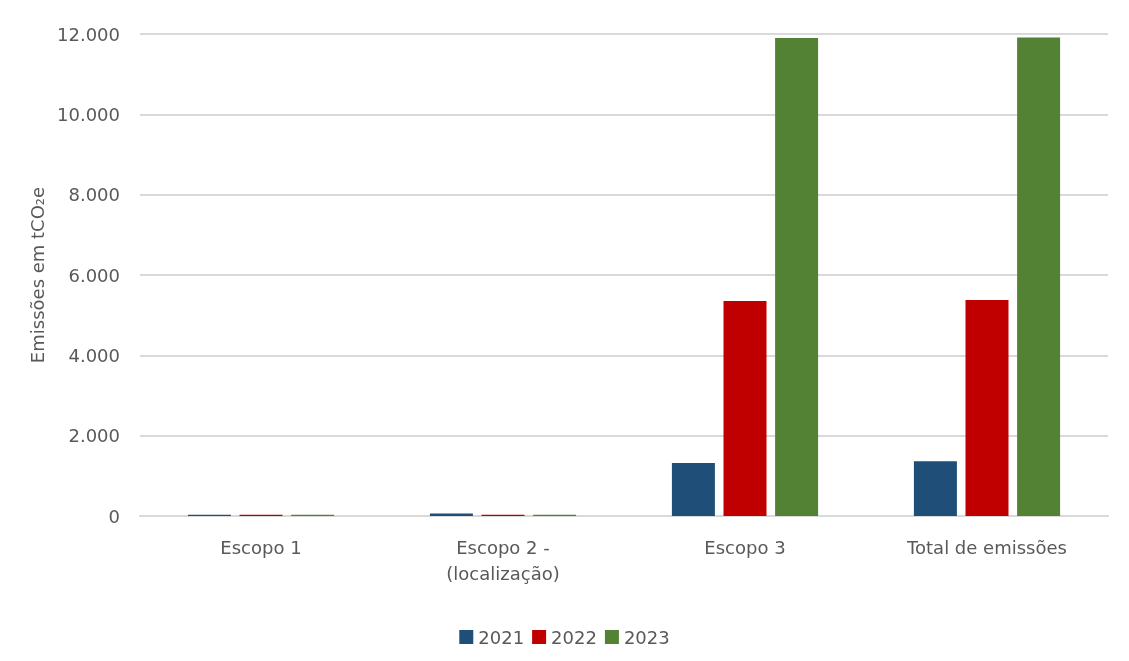 The height and width of the screenshot is (661, 1129). Describe the element at coordinates (94, 195) in the screenshot. I see `y-tick-label: 8.000` at that location.